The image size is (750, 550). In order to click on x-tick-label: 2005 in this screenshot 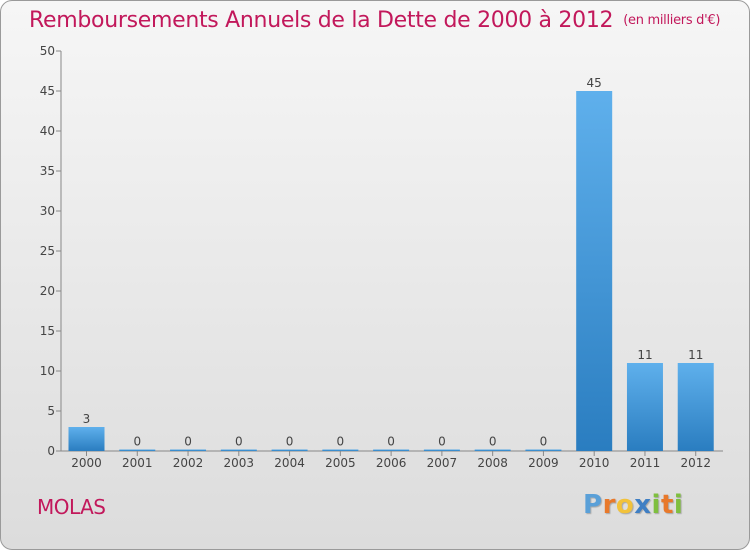, I will do `click(340, 463)`.